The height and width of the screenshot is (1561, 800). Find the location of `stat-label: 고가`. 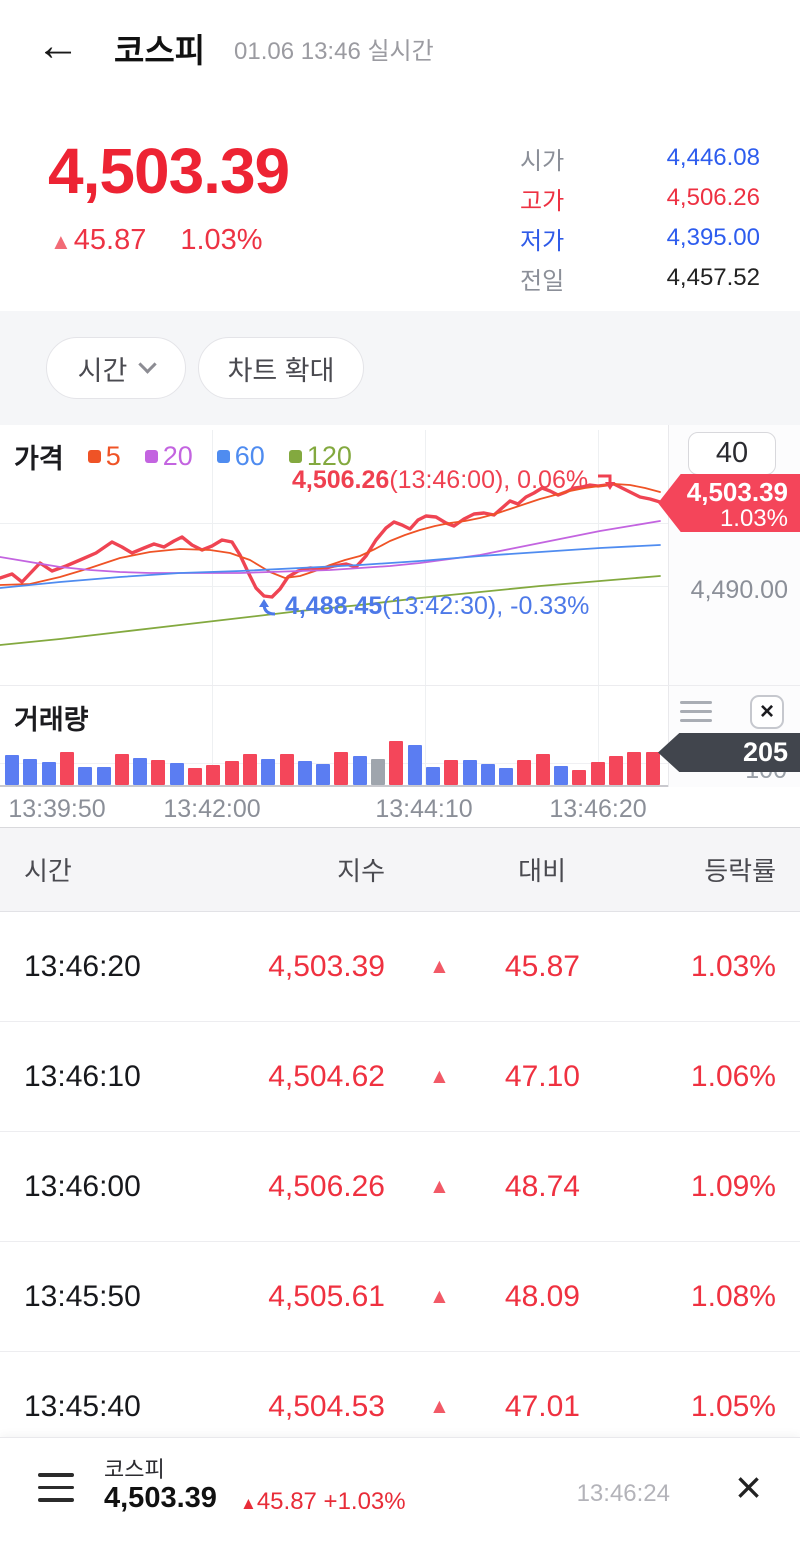

stat-label: 고가 is located at coordinates (542, 201).